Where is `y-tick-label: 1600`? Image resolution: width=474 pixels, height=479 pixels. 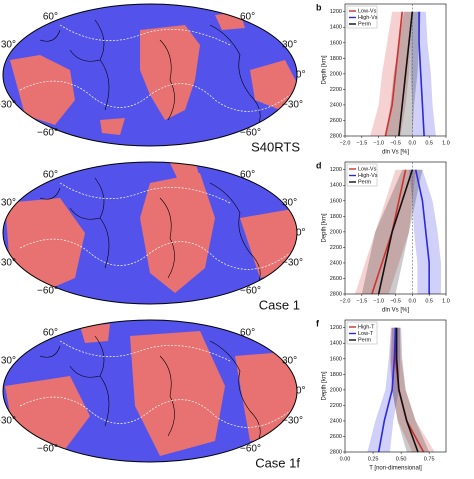
y-tick-label: 1600 is located at coordinates (336, 43).